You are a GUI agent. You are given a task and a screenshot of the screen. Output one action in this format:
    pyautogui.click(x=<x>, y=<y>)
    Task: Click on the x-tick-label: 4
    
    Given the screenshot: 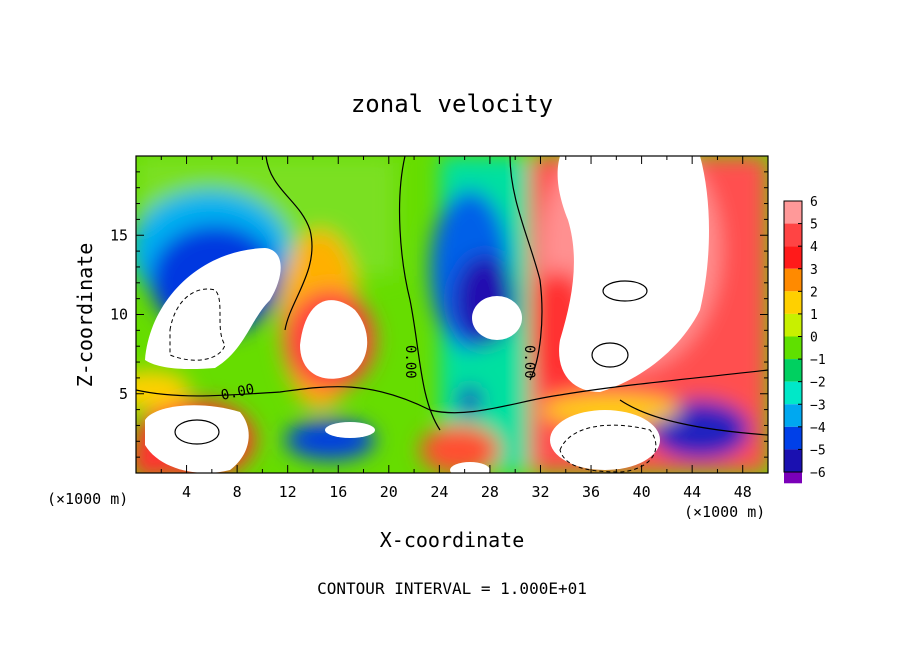 What is the action you would take?
    pyautogui.click(x=186, y=492)
    